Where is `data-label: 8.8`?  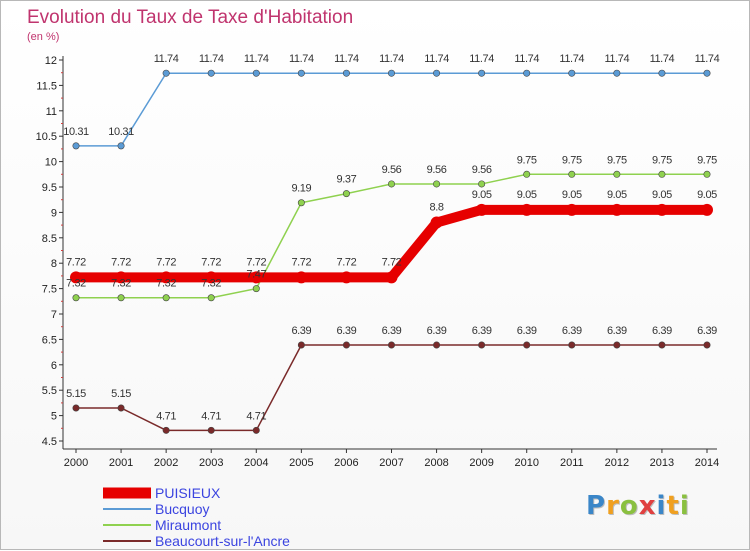
data-label: 8.8 is located at coordinates (437, 208).